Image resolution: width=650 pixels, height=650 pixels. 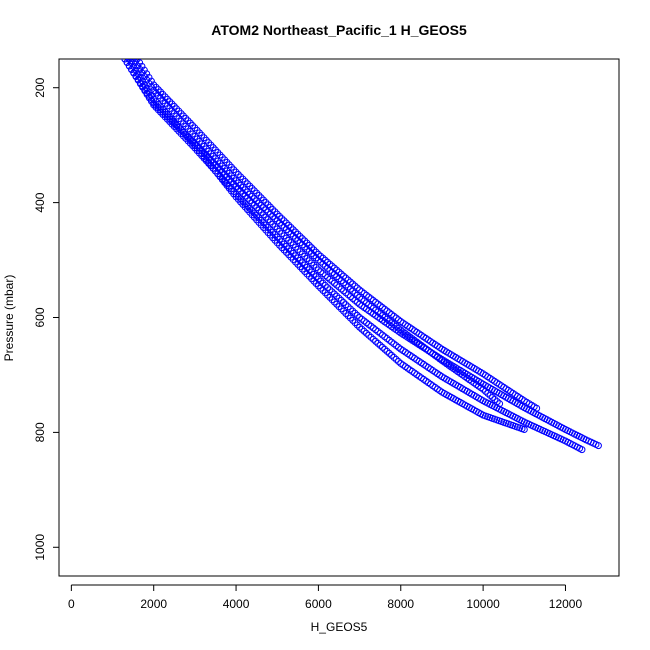 What do you see at coordinates (71, 604) in the screenshot?
I see `x-tick-label: 0` at bounding box center [71, 604].